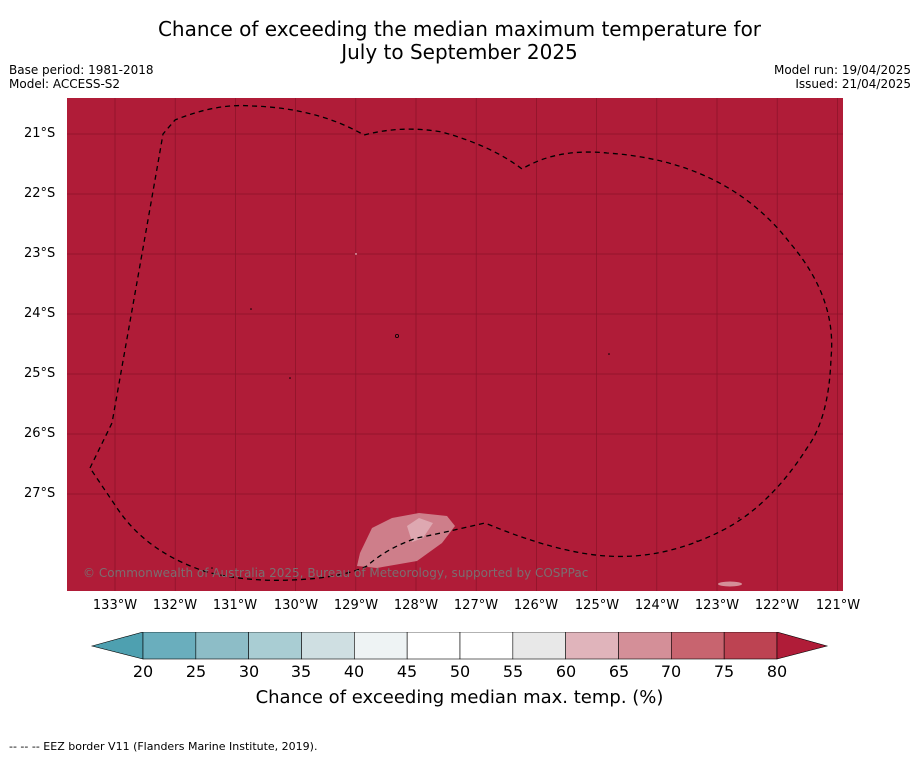 The height and width of the screenshot is (758, 919). What do you see at coordinates (566, 671) in the screenshot?
I see `colorbar-label: 60` at bounding box center [566, 671].